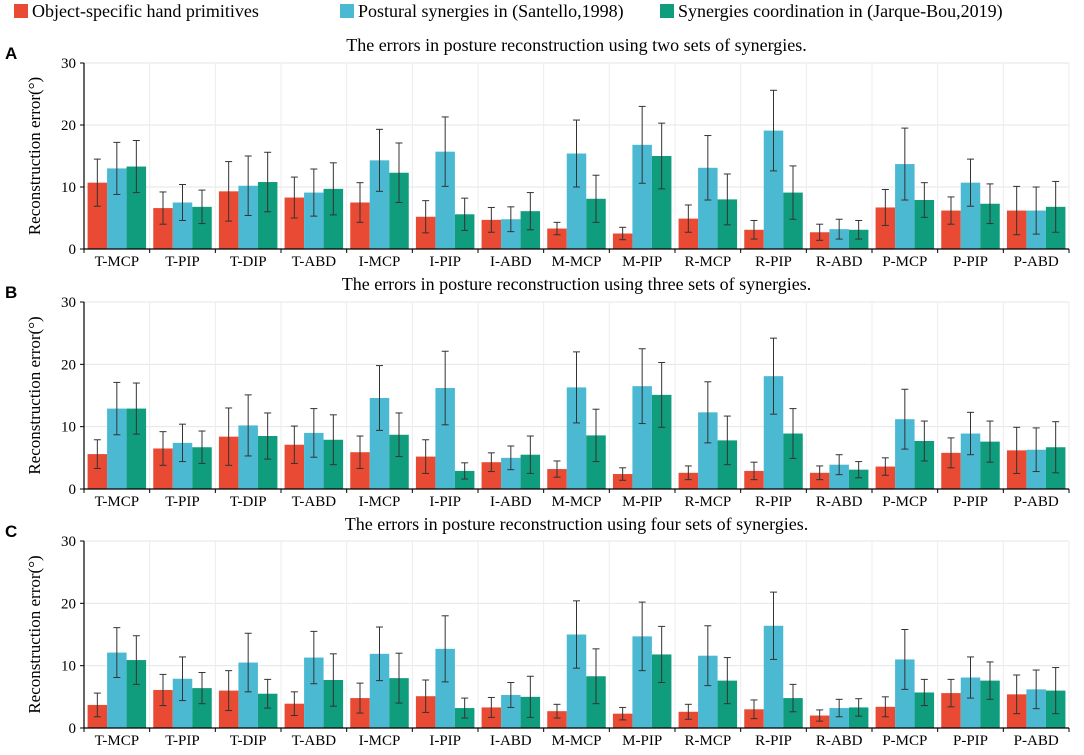  What do you see at coordinates (1036, 502) in the screenshot?
I see `x-tick-label: P-ABD` at bounding box center [1036, 502].